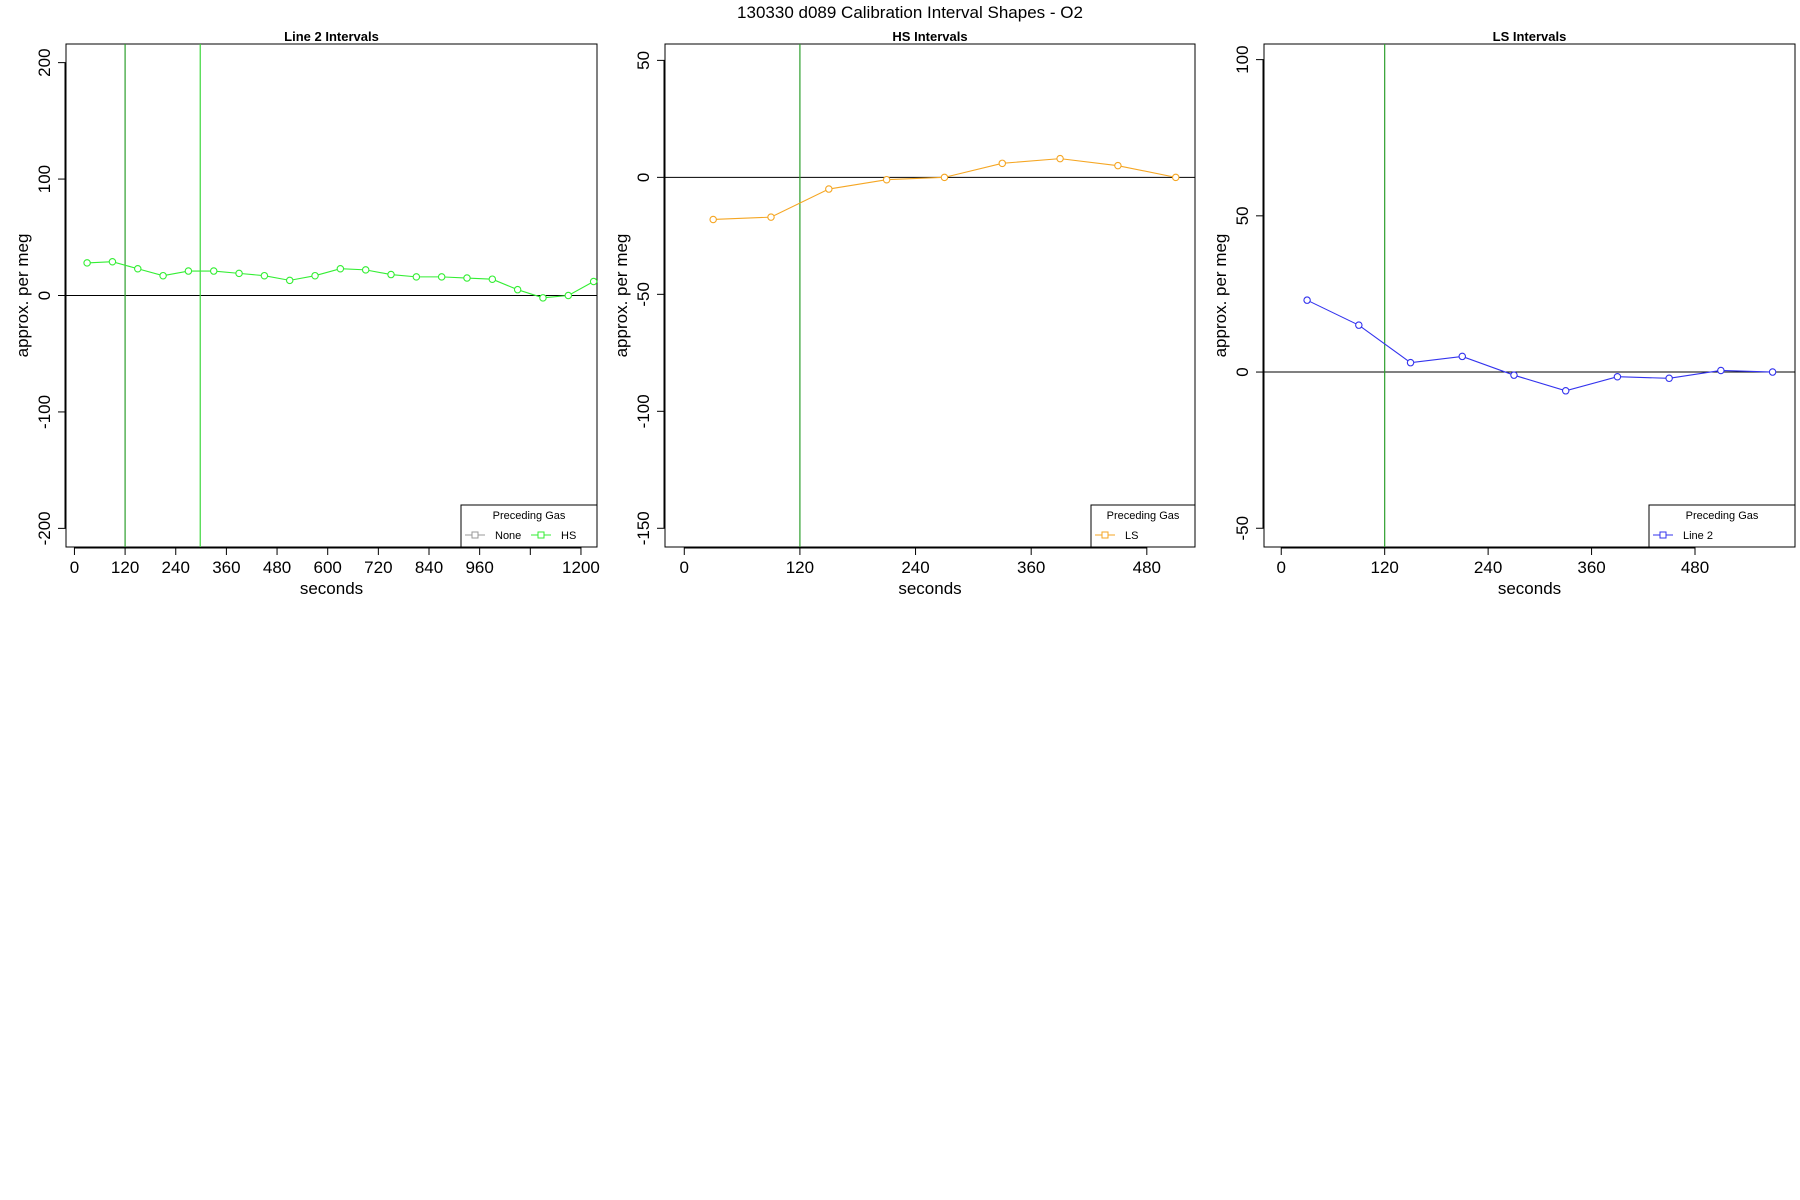  What do you see at coordinates (1530, 36) in the screenshot?
I see `panel-title: LS Intervals` at bounding box center [1530, 36].